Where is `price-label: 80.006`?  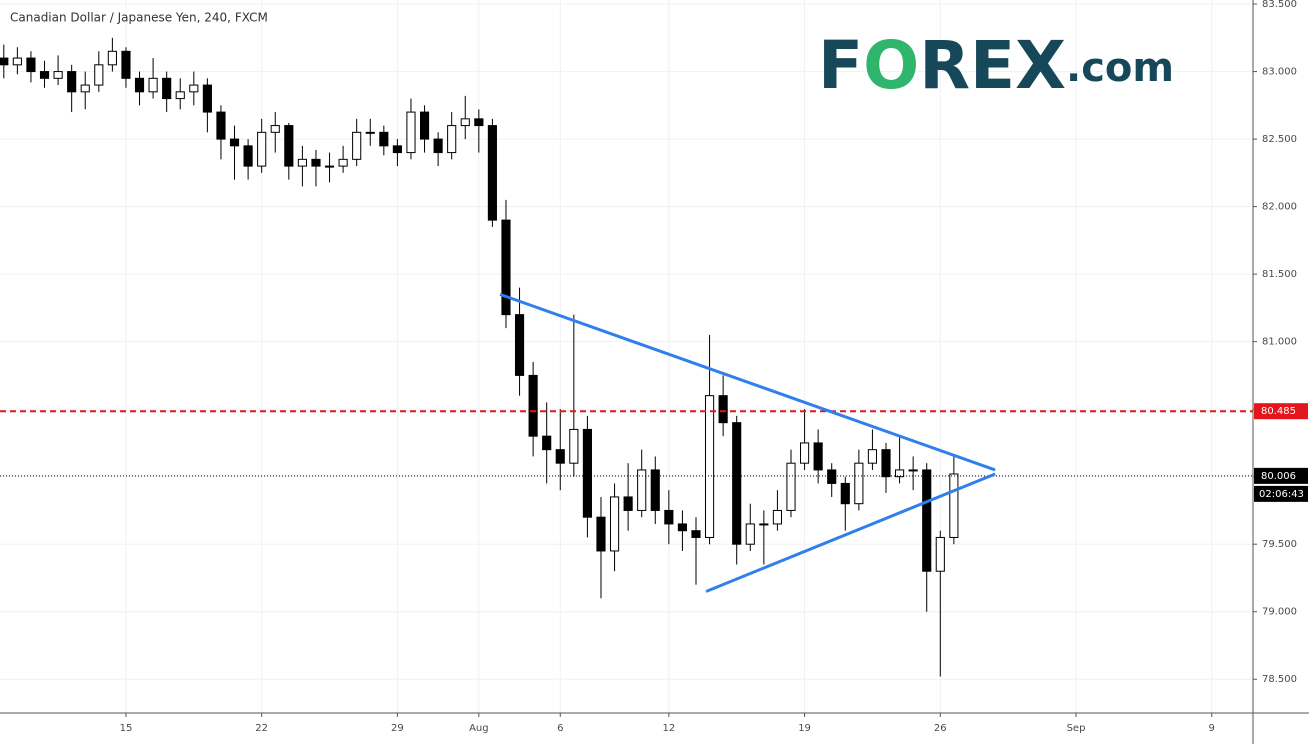
price-label: 80.006 is located at coordinates (1278, 476).